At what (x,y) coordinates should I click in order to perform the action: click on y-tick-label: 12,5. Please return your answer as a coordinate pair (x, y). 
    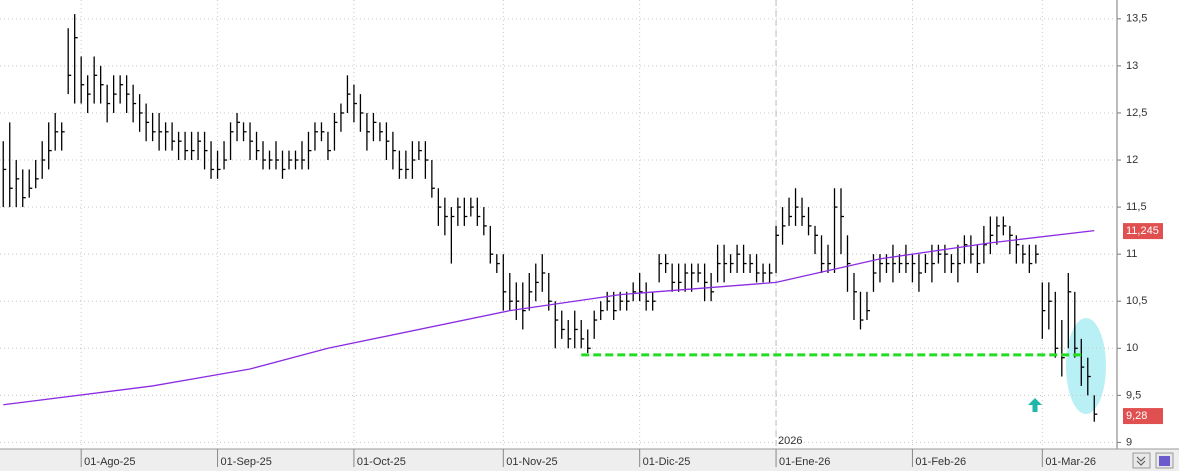
    Looking at the image, I should click on (1136, 113).